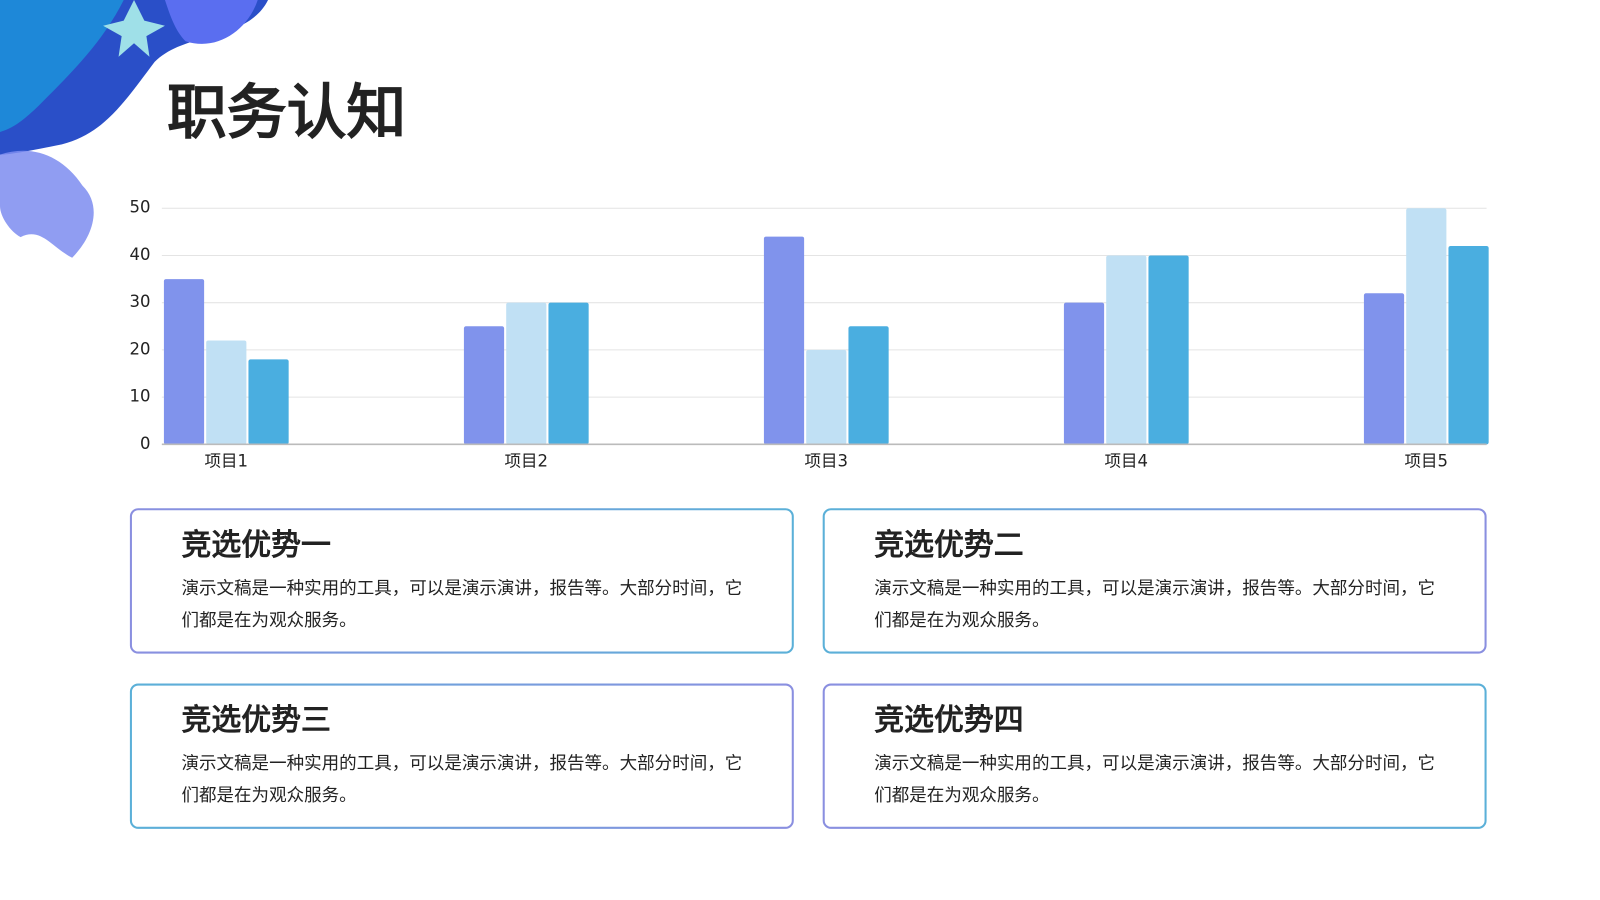  What do you see at coordinates (255, 720) in the screenshot?
I see `card-title: 竞选优势三` at bounding box center [255, 720].